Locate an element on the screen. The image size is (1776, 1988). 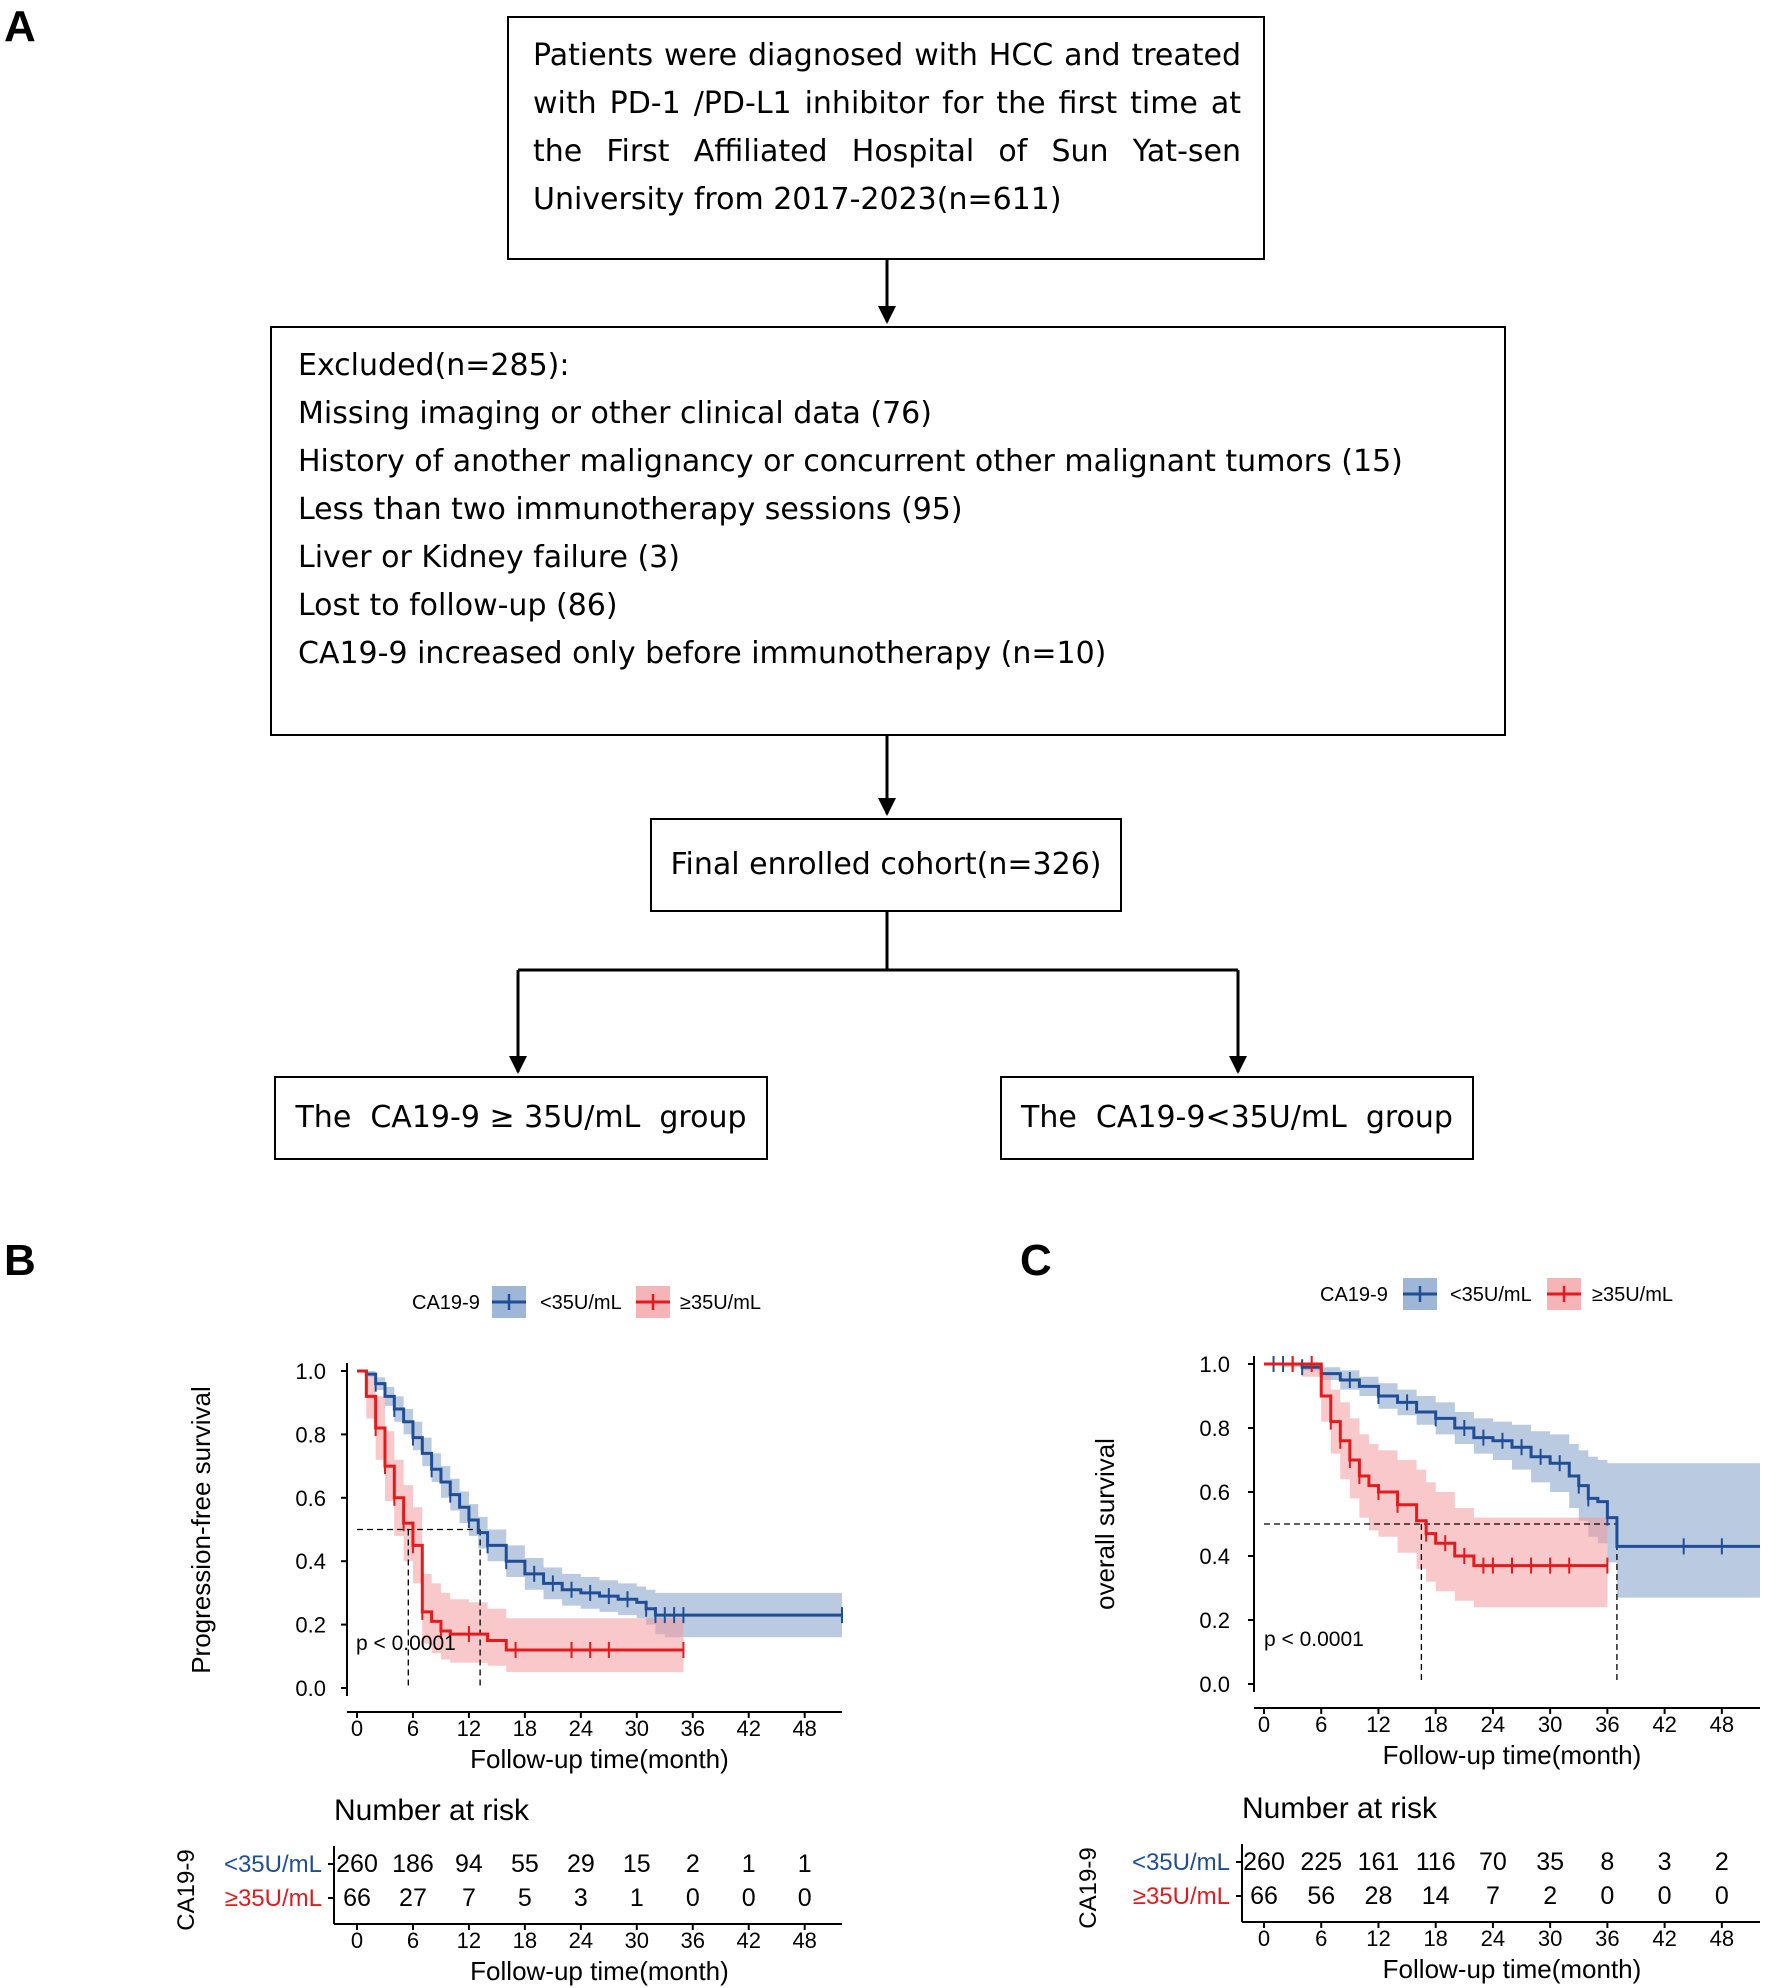
risk-row-label: <35U/mL is located at coordinates (1181, 1862).